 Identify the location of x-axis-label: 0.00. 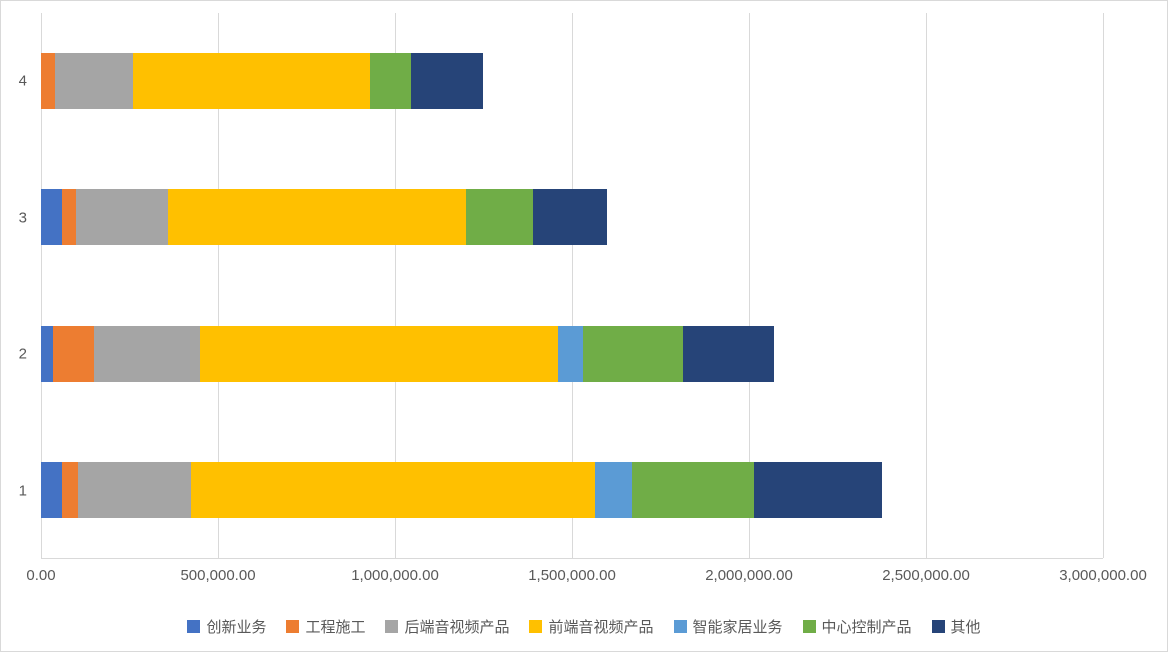
(41, 575).